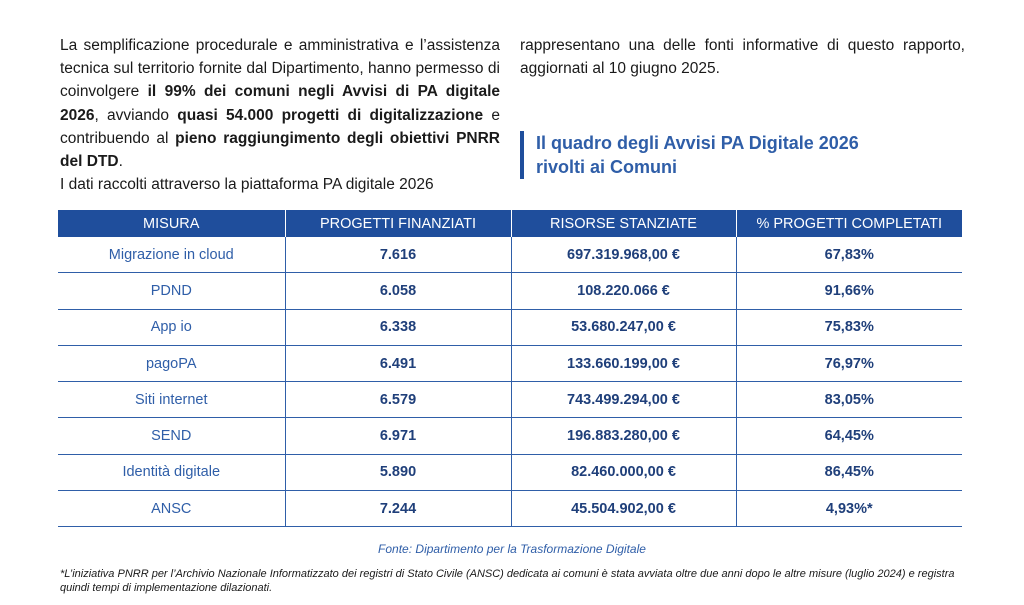 This screenshot has height=605, width=1024. I want to click on cell-completati: 83,05%, so click(849, 400).